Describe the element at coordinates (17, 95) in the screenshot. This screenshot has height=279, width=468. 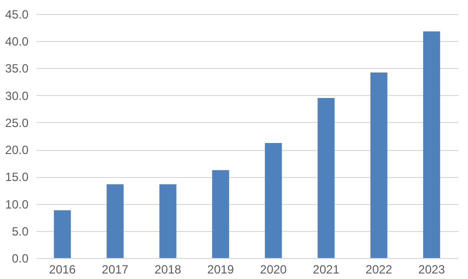
I see `y-tick-label: 30.0` at that location.